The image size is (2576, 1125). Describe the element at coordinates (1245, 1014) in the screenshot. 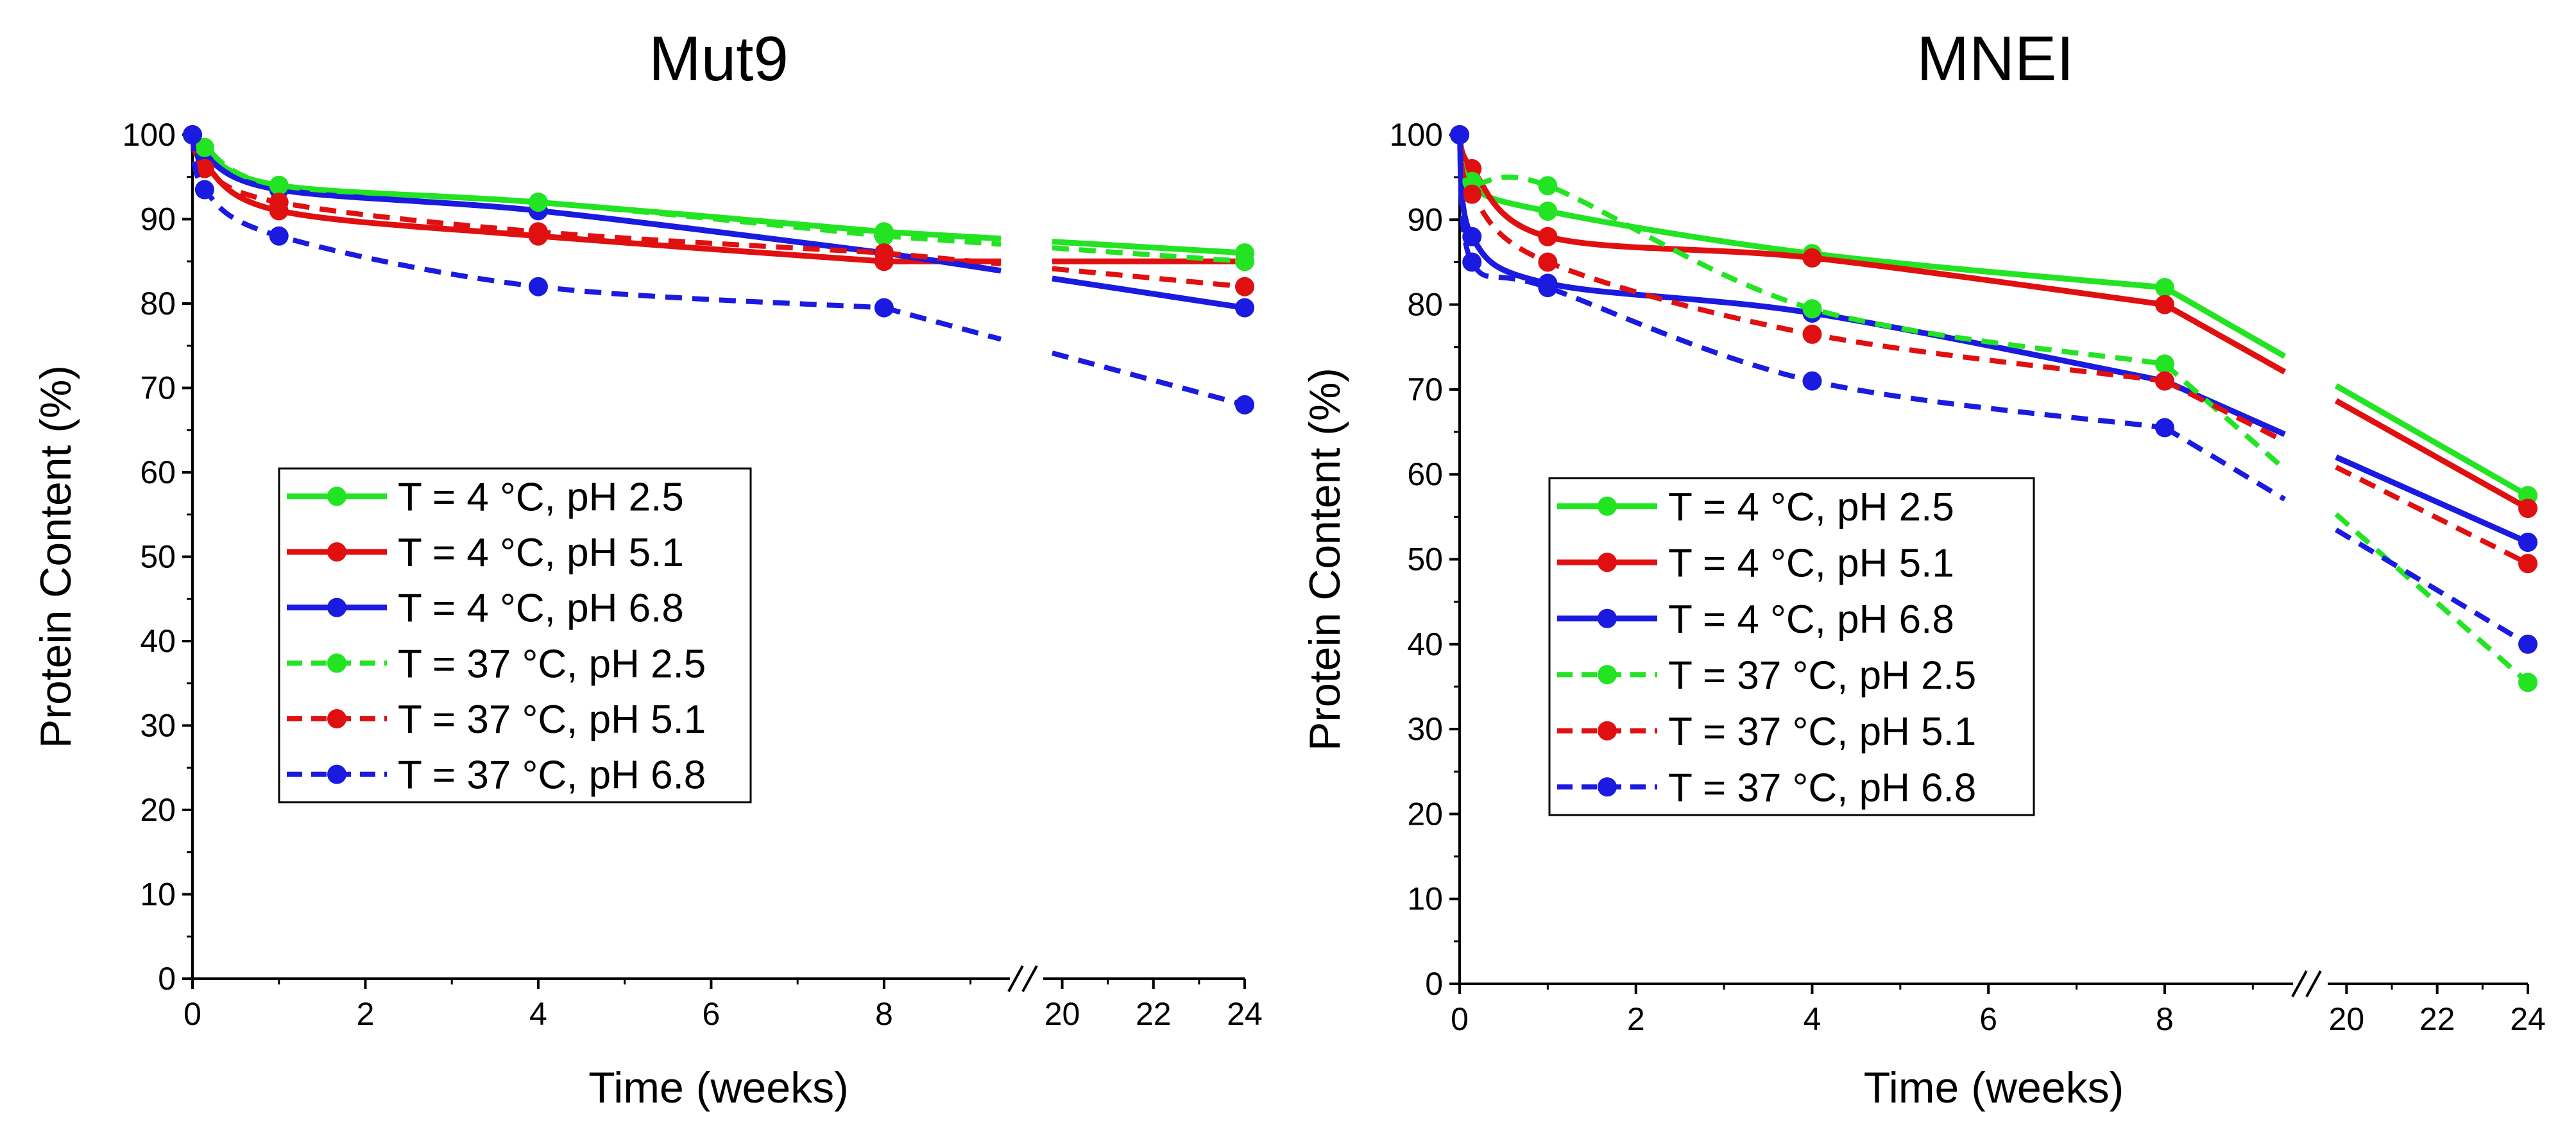

I see `x-tick-label: 24` at that location.